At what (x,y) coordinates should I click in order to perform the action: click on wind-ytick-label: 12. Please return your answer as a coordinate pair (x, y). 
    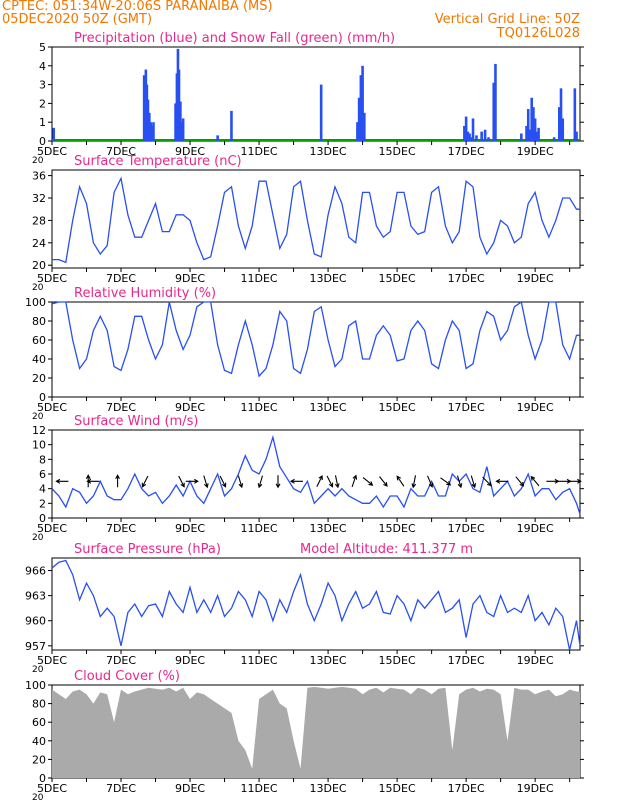
    Looking at the image, I should click on (39, 430).